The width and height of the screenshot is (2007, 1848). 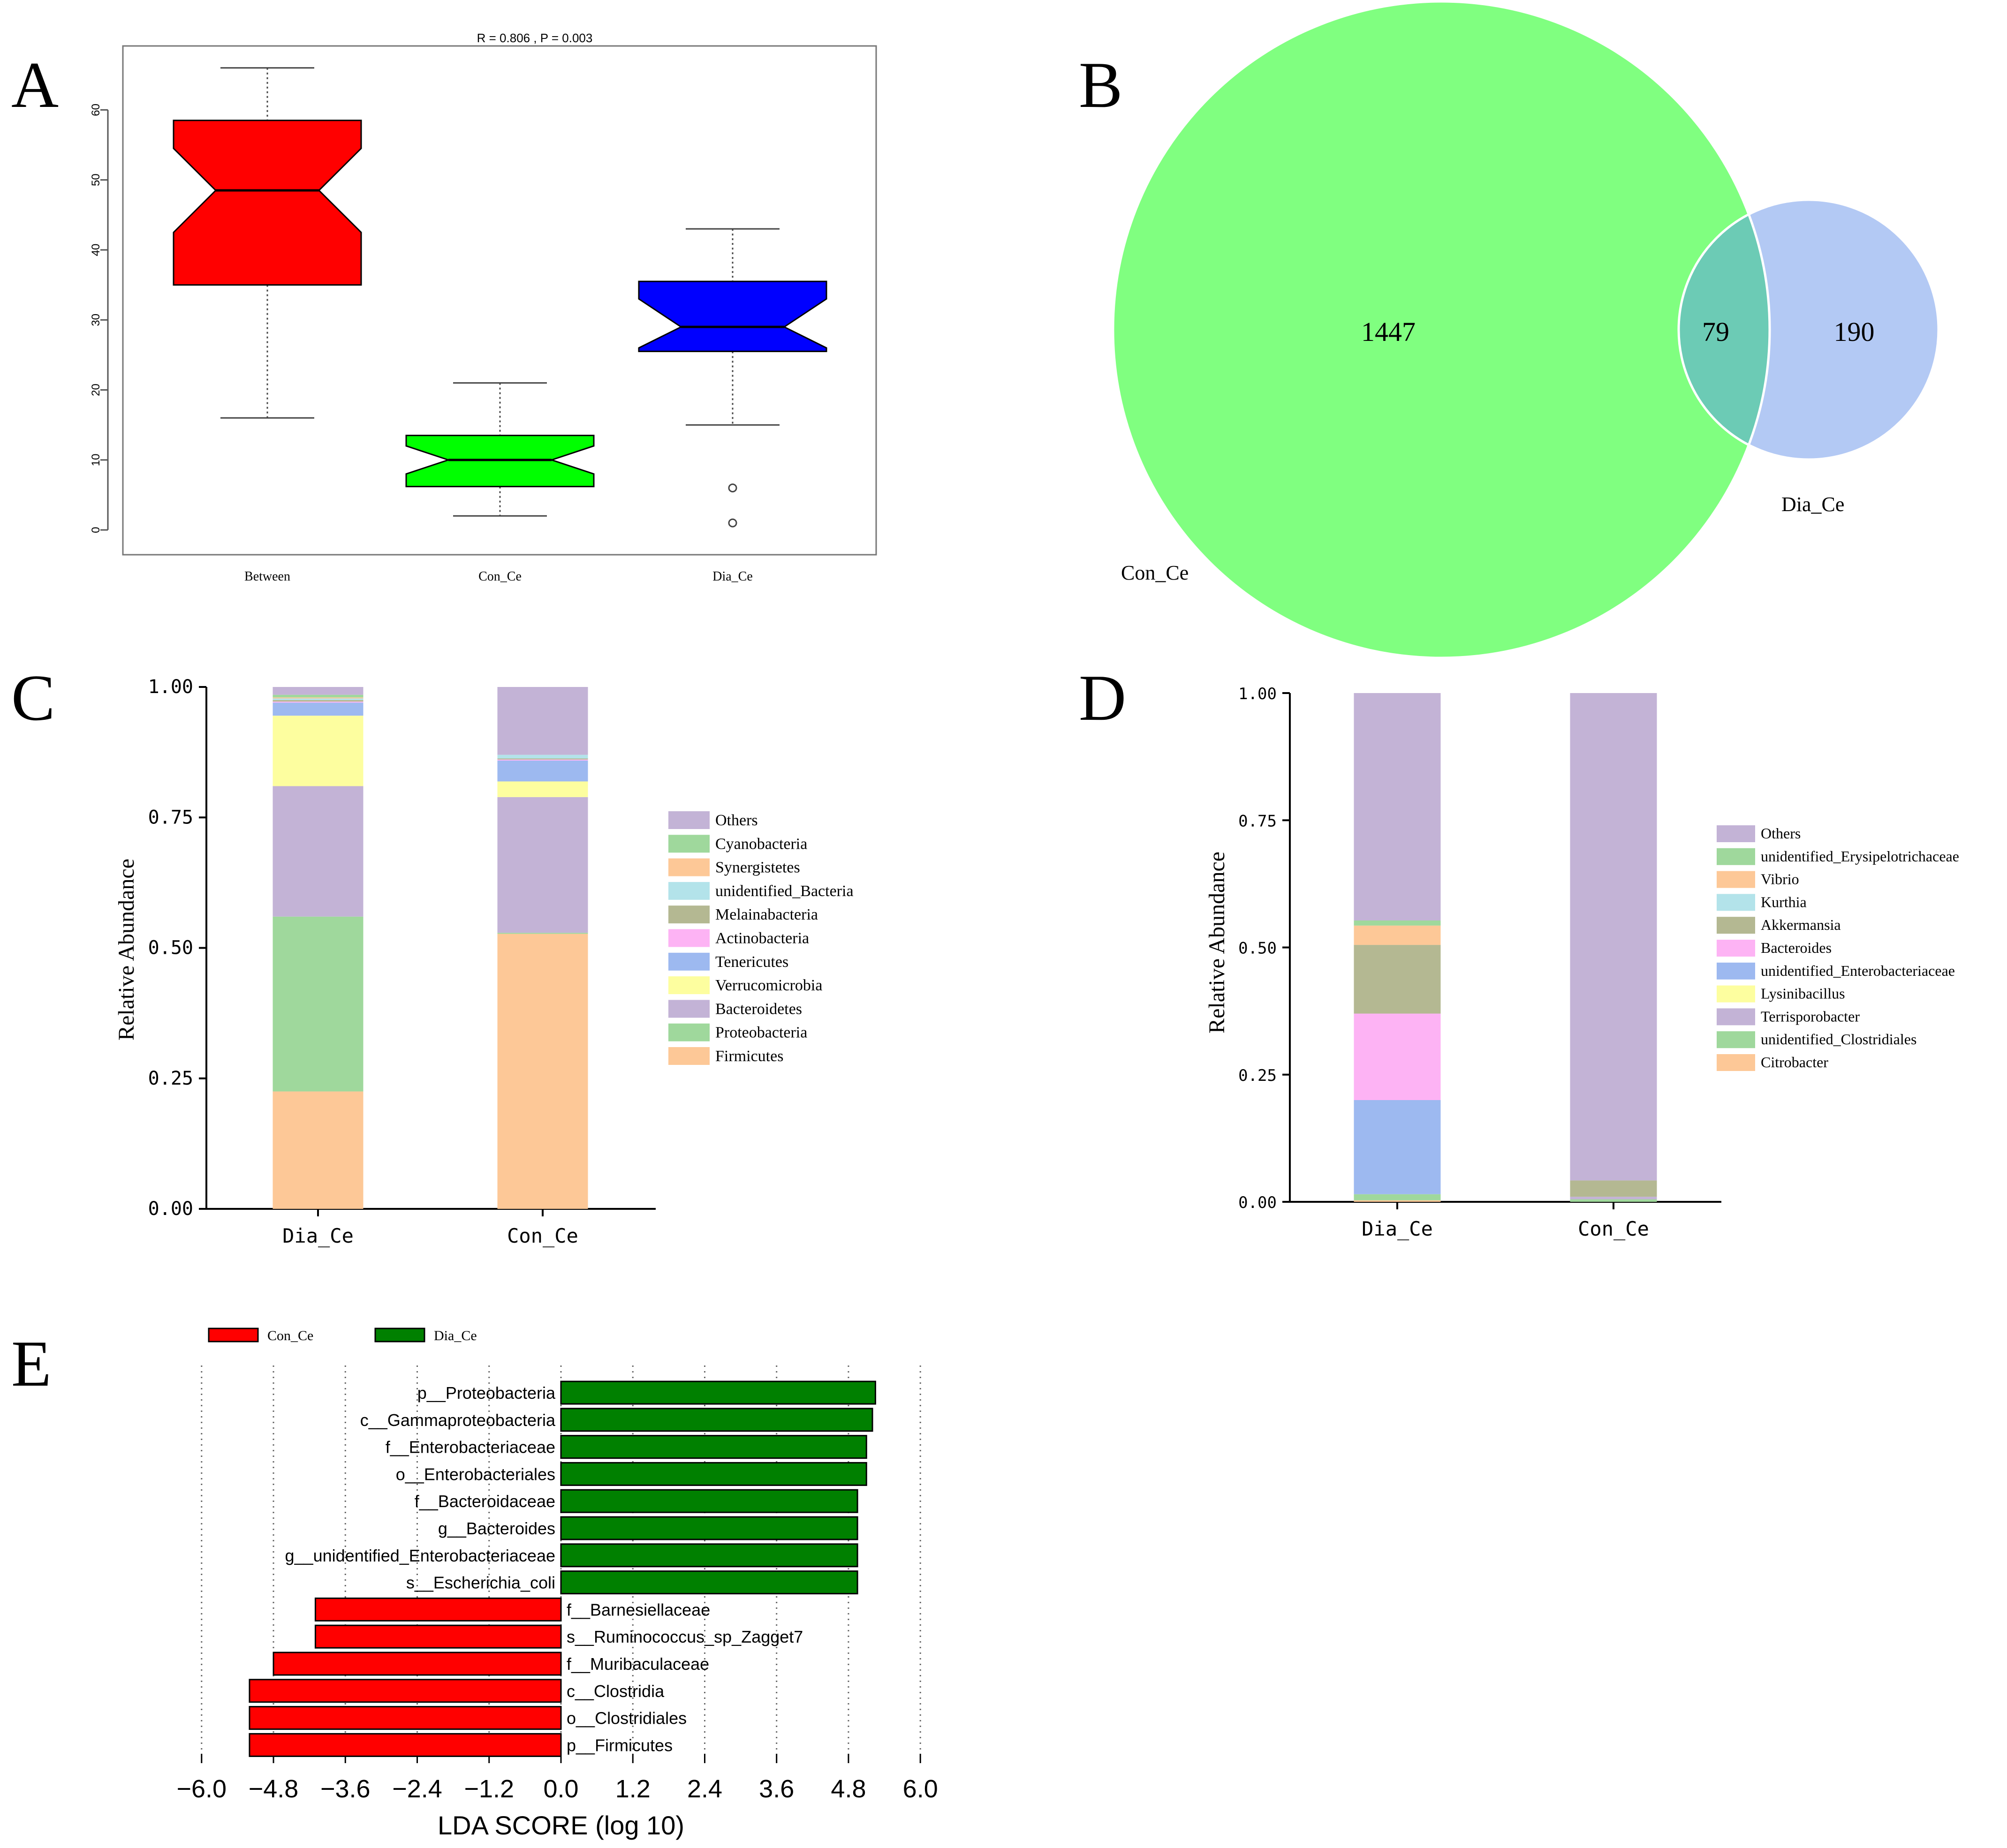 What do you see at coordinates (1812, 505) in the screenshot?
I see `venn-label-dia-ce: Dia_Ce` at bounding box center [1812, 505].